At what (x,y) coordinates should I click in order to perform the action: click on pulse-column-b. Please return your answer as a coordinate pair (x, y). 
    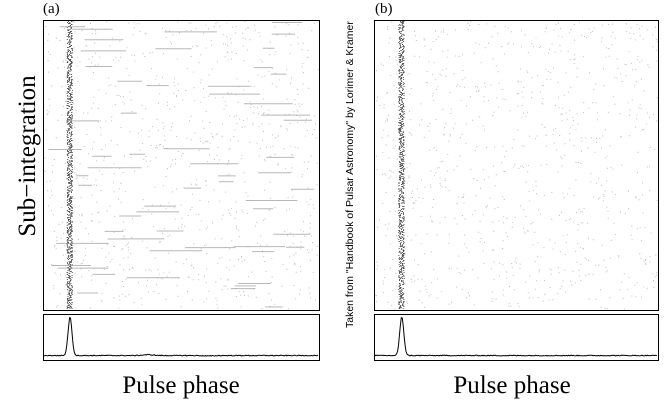
    Looking at the image, I should click on (401, 165).